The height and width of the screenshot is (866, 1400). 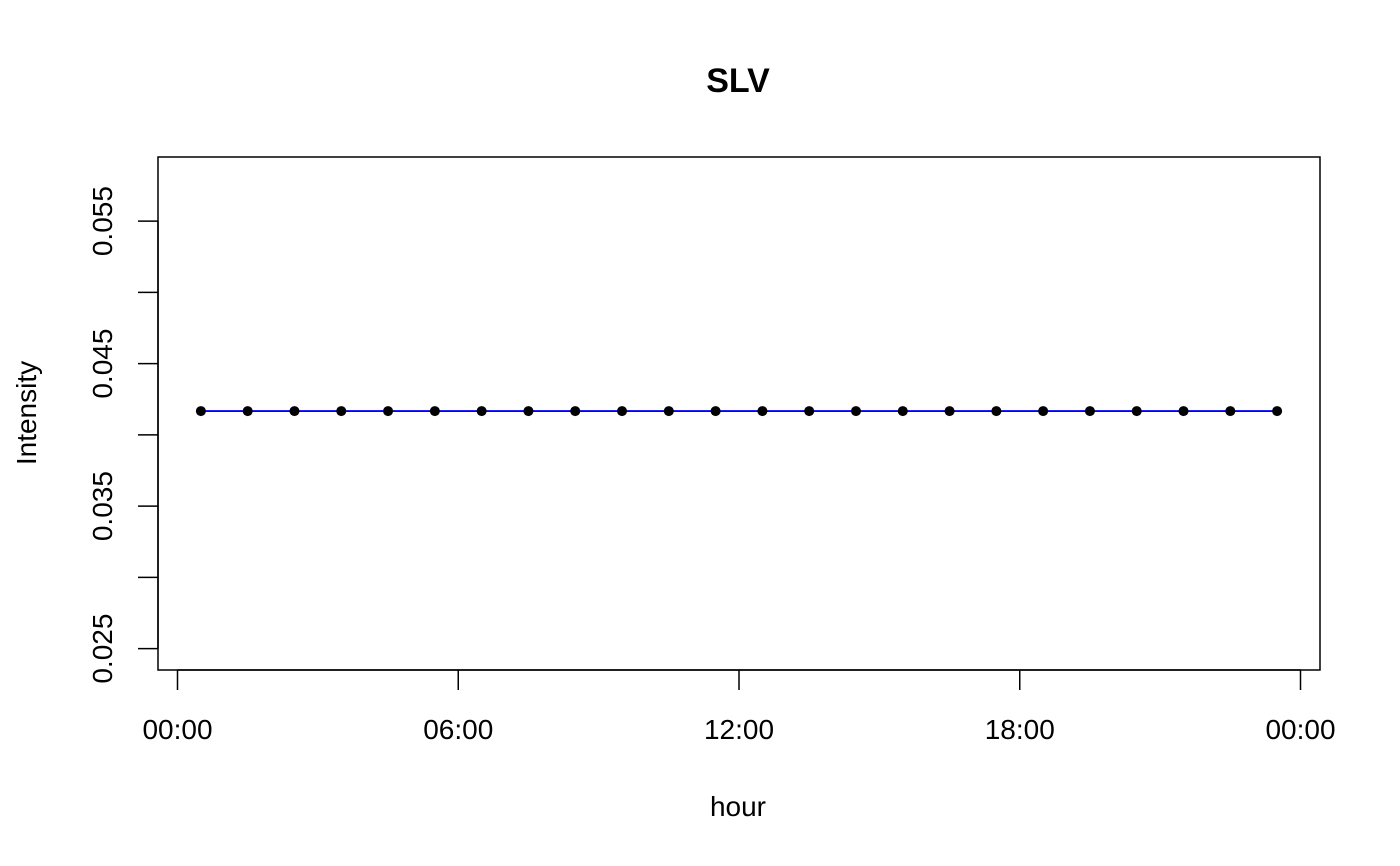 I want to click on x-axis: 00:00 06:00 12:00 18:00 00:00, so click(x=739, y=707).